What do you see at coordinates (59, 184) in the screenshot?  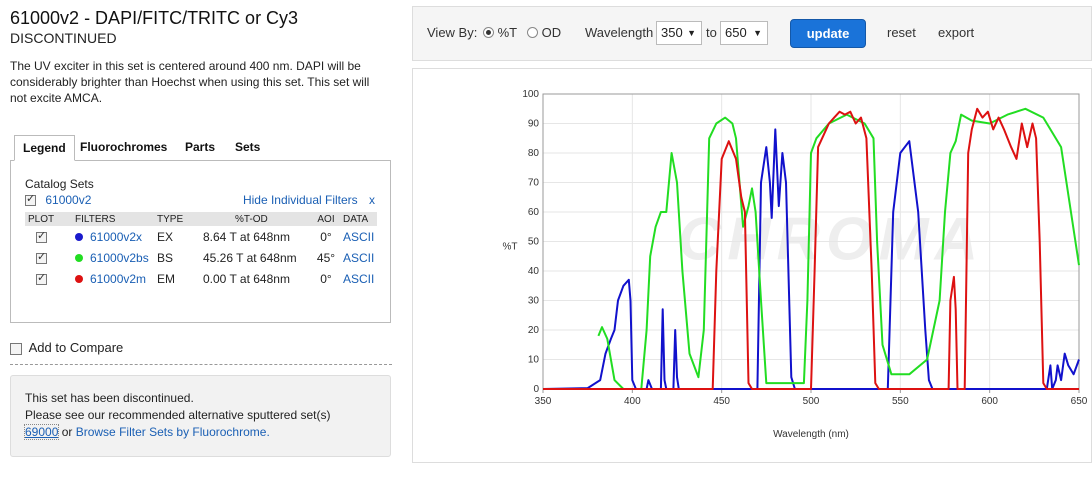 I see `catalog-sets-label: Catalog Sets` at bounding box center [59, 184].